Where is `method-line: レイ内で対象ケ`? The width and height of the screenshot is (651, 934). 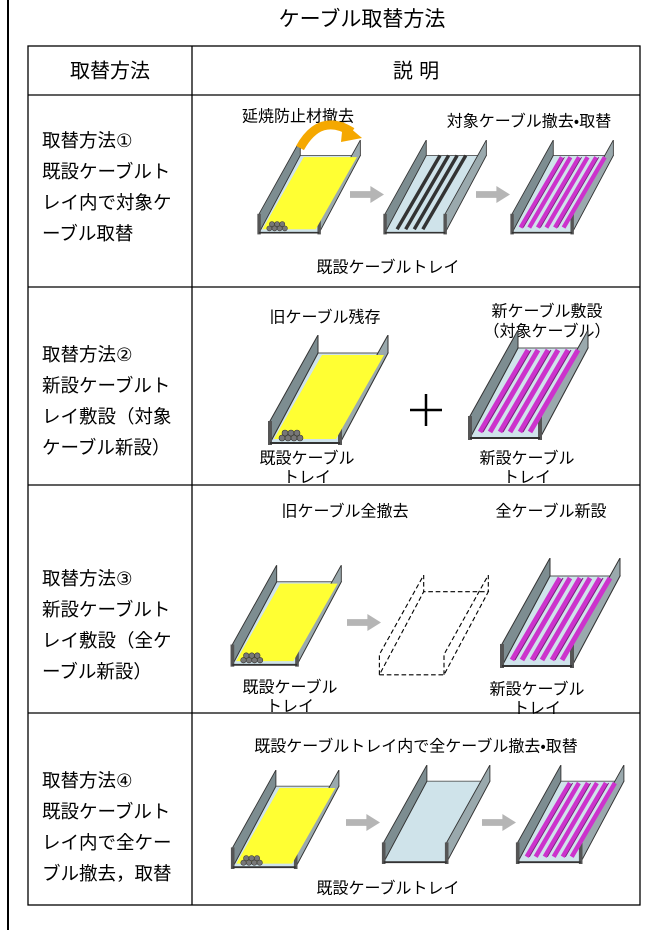
method-line: レイ内で対象ケ is located at coordinates (107, 203).